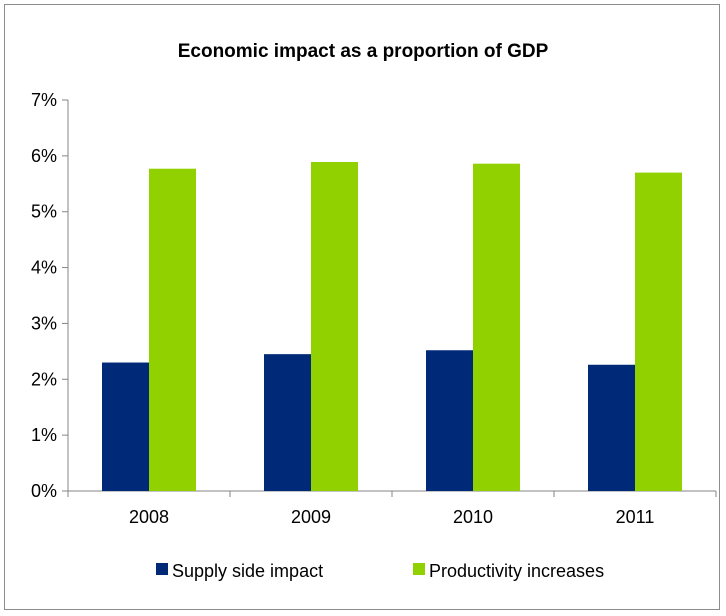 This screenshot has height=616, width=726. What do you see at coordinates (44, 491) in the screenshot?
I see `y-tick-label: 0%` at bounding box center [44, 491].